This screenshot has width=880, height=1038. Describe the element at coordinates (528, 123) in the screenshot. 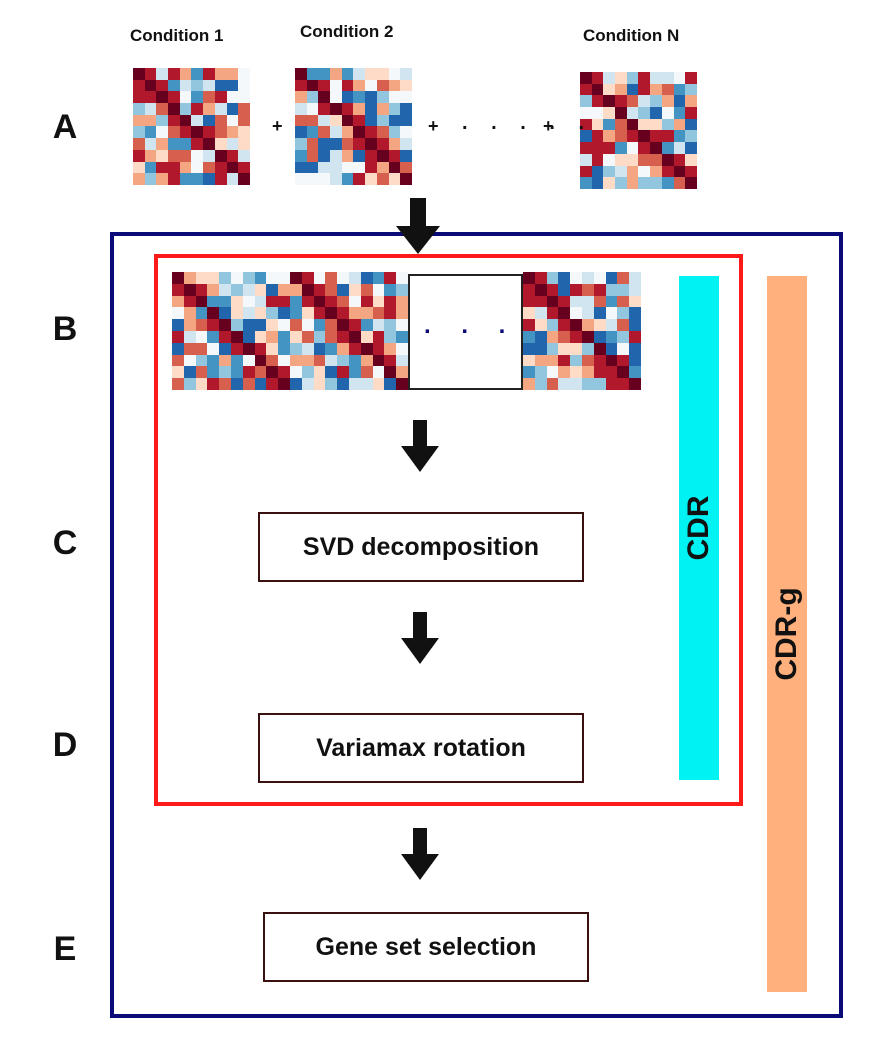

I see `ellipsis: . . . . .` at that location.